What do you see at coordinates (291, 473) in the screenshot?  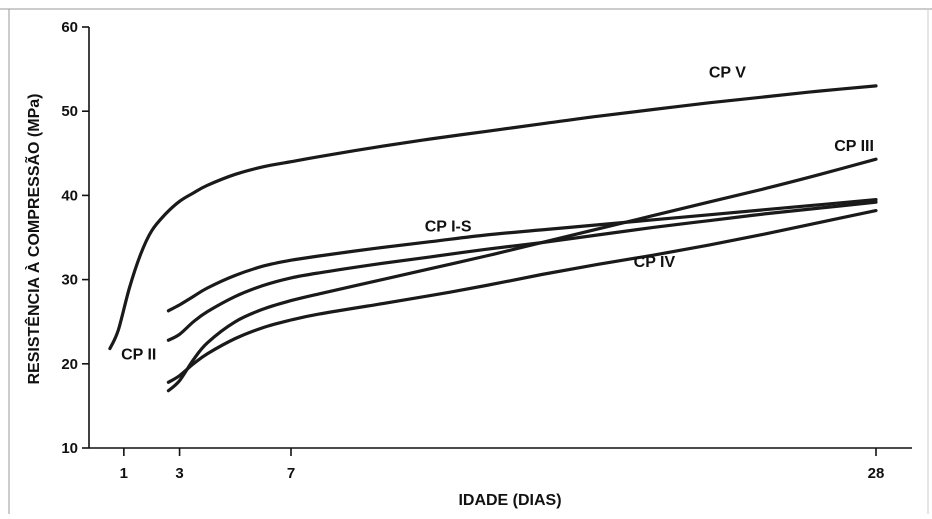 I see `x-tick-label: 7` at bounding box center [291, 473].